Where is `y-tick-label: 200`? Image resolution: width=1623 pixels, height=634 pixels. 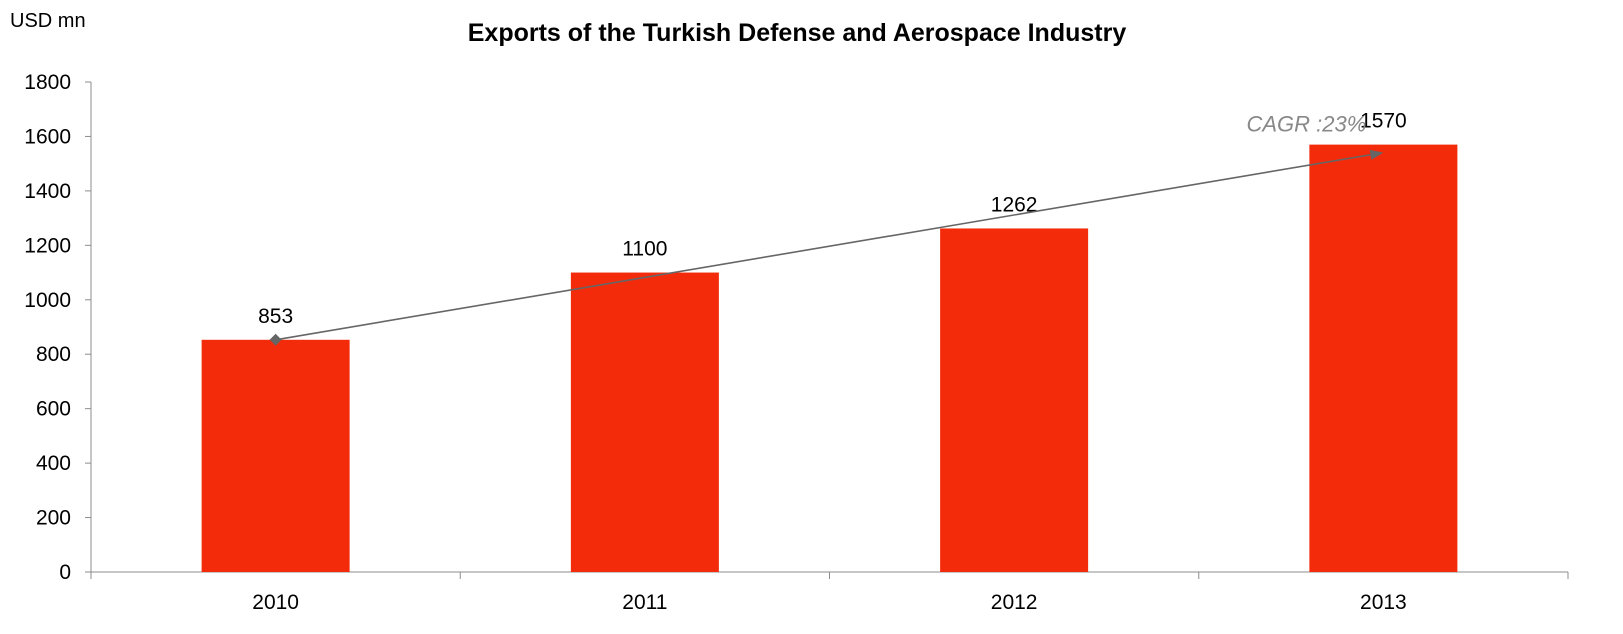
y-tick-label: 200 is located at coordinates (53, 518).